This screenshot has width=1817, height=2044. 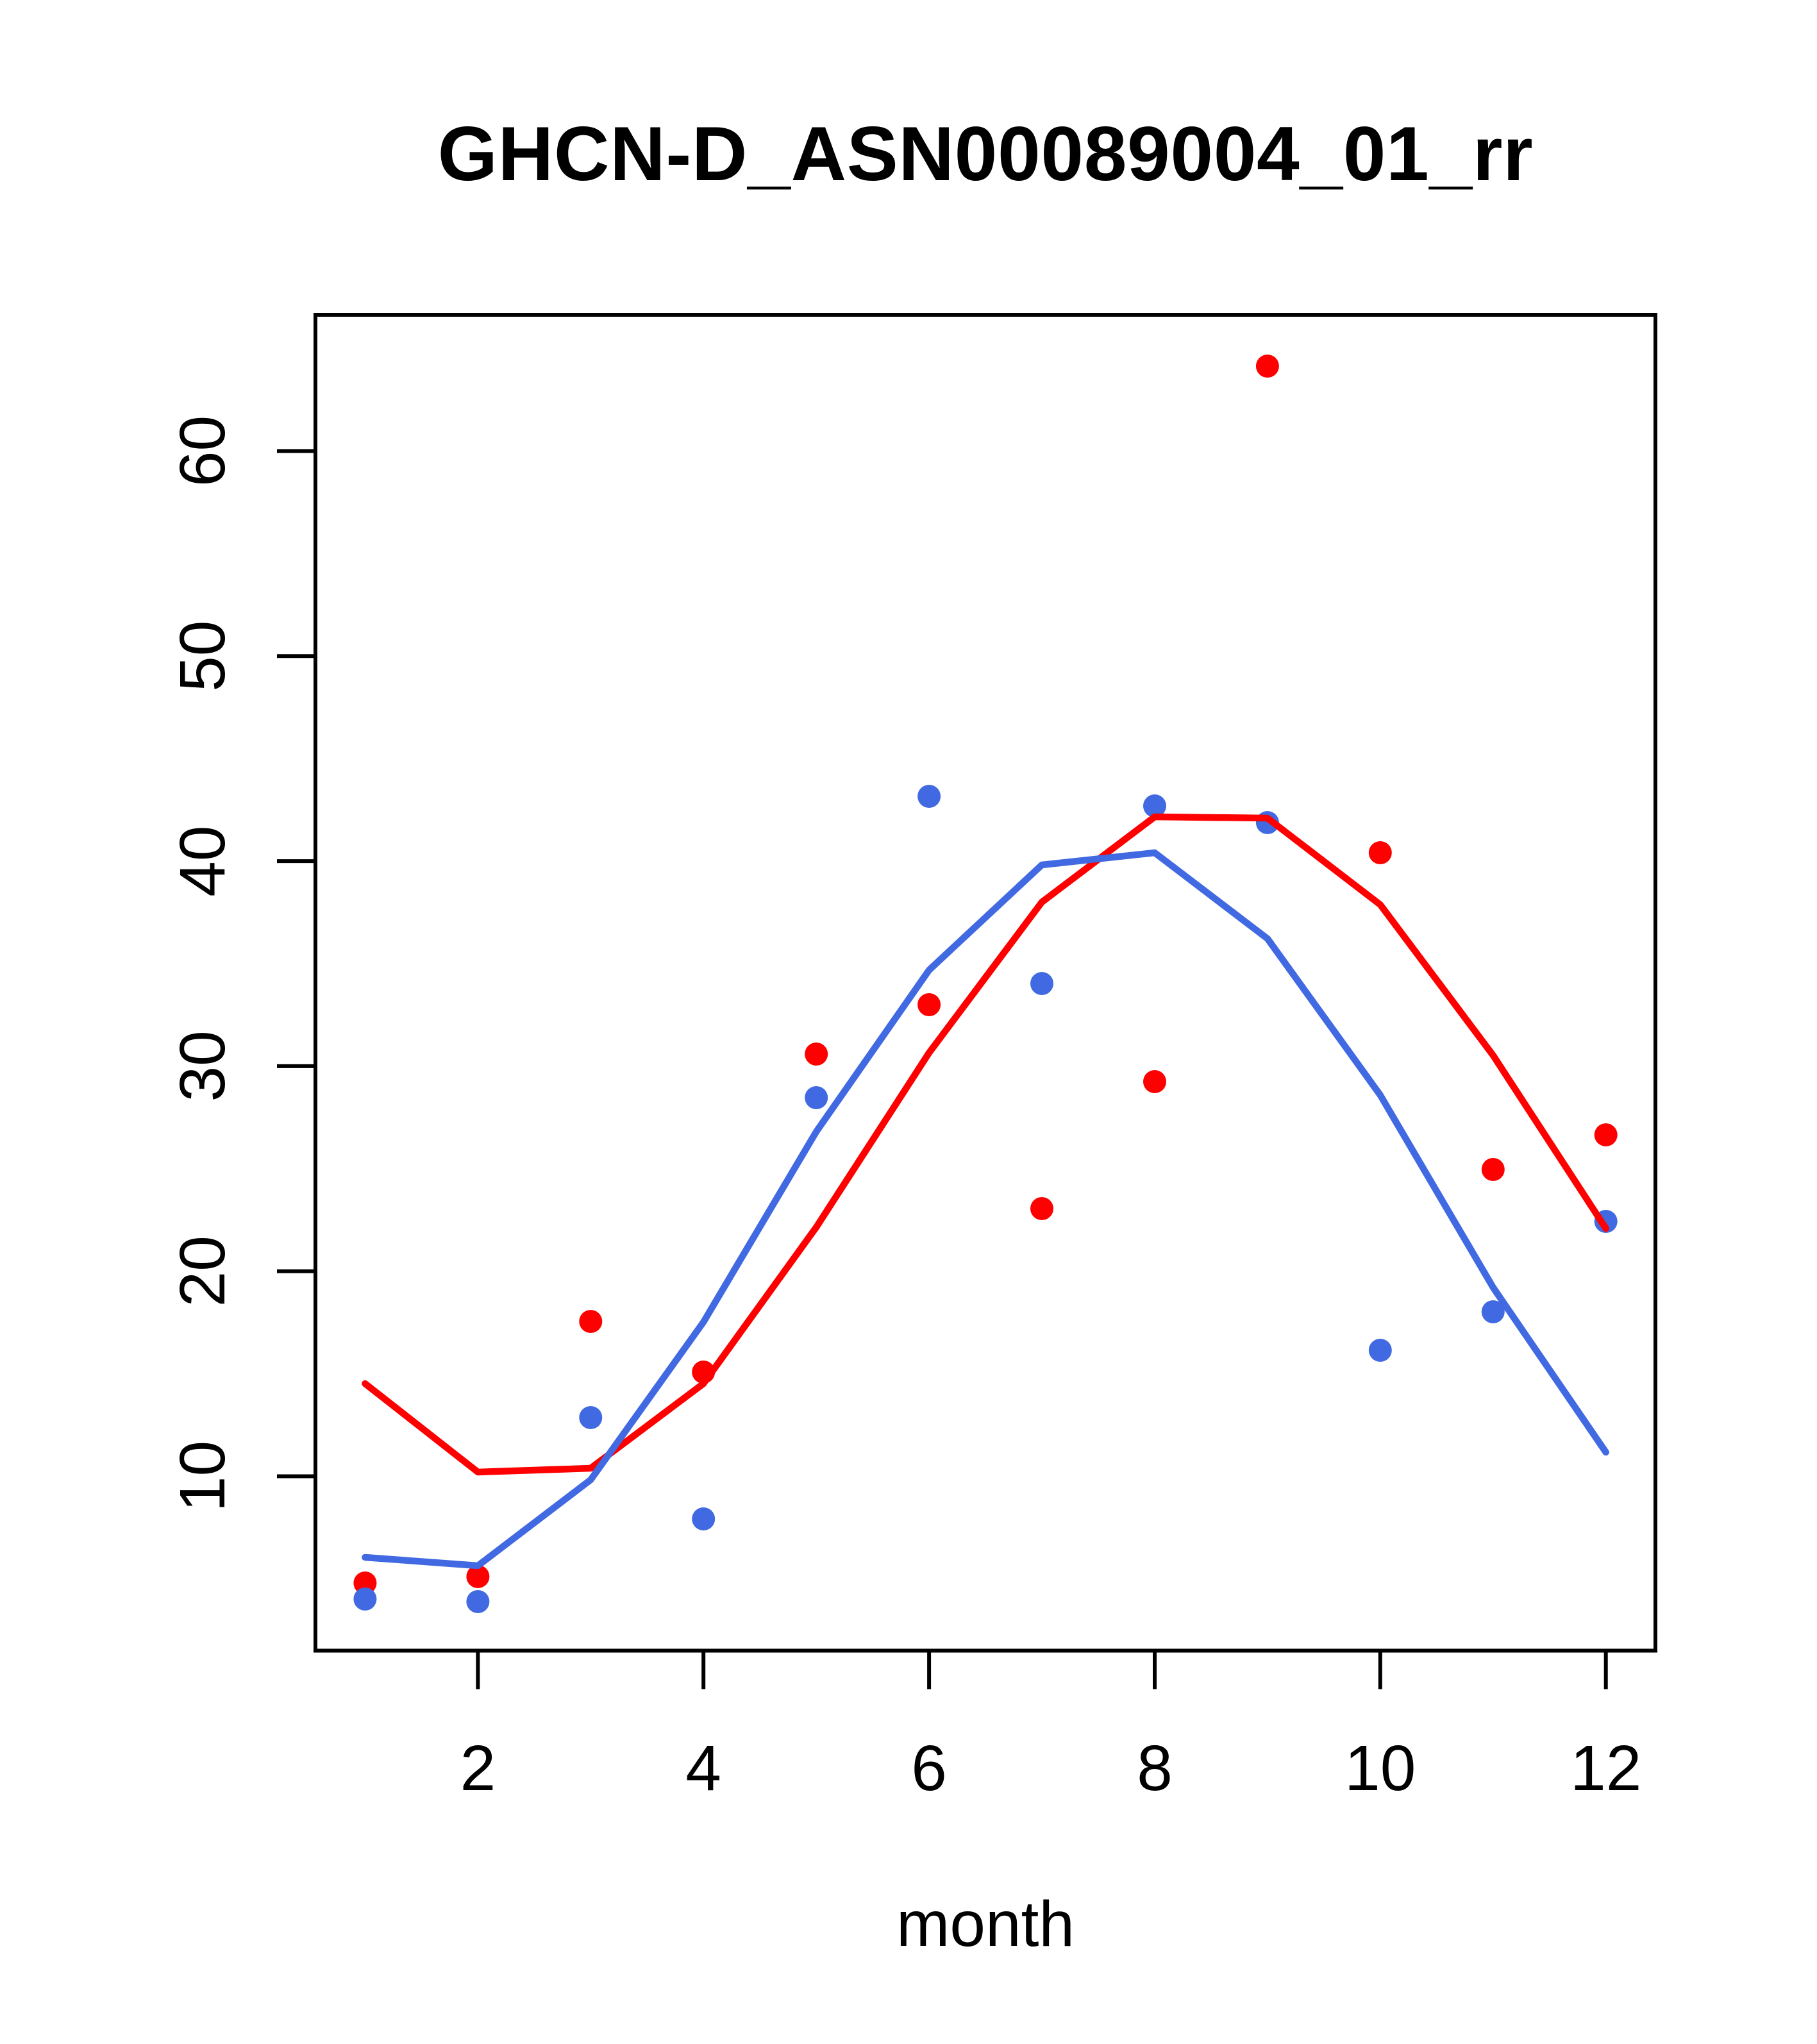 I want to click on svg-text: GHCN-D_ASN00089004_01_rr, so click(x=986, y=154).